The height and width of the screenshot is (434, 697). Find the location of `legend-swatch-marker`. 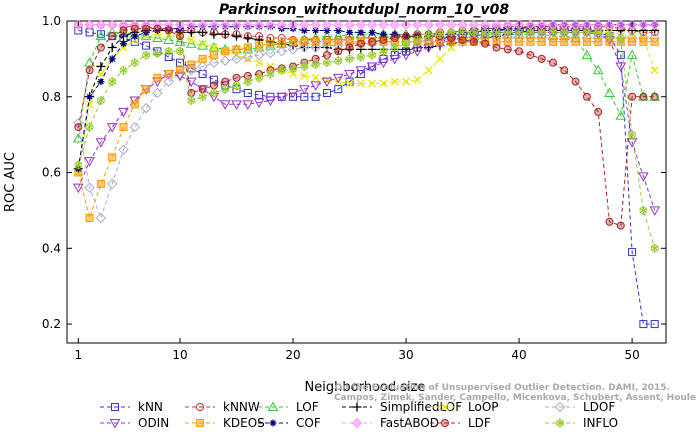

legend-swatch-marker is located at coordinates (445, 407).